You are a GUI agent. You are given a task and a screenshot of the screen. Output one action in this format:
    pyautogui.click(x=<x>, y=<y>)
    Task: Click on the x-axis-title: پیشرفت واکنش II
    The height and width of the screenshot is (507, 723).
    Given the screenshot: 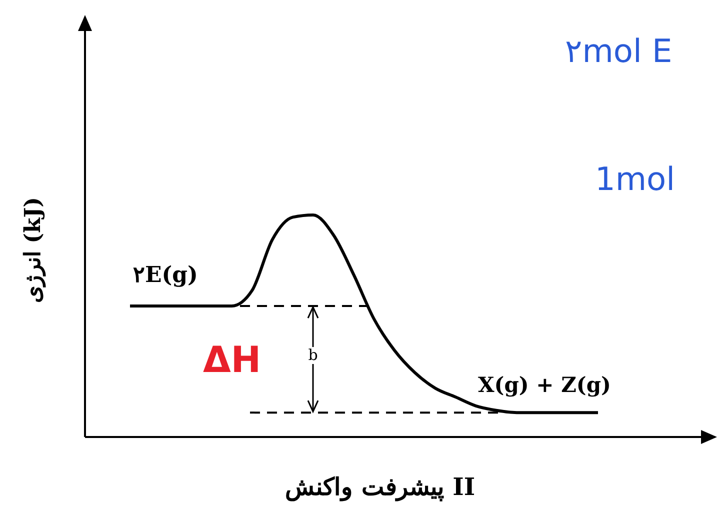 What is the action you would take?
    pyautogui.click(x=380, y=487)
    